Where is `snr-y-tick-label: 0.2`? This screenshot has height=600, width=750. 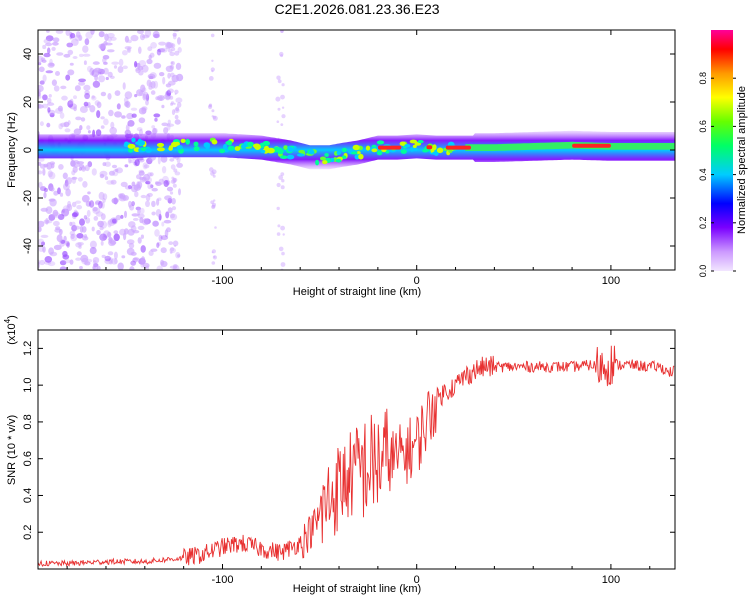
snr-y-tick-label: 0.2 is located at coordinates (28, 532).